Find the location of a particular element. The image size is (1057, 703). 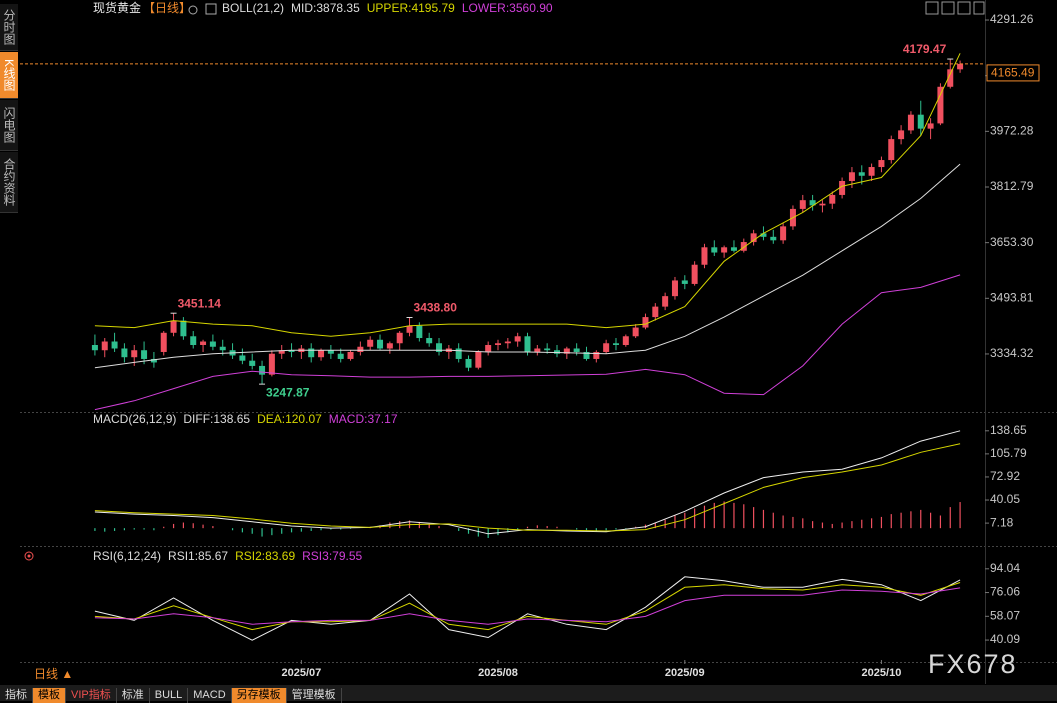

y-tick-label: 58.07 is located at coordinates (1005, 615).